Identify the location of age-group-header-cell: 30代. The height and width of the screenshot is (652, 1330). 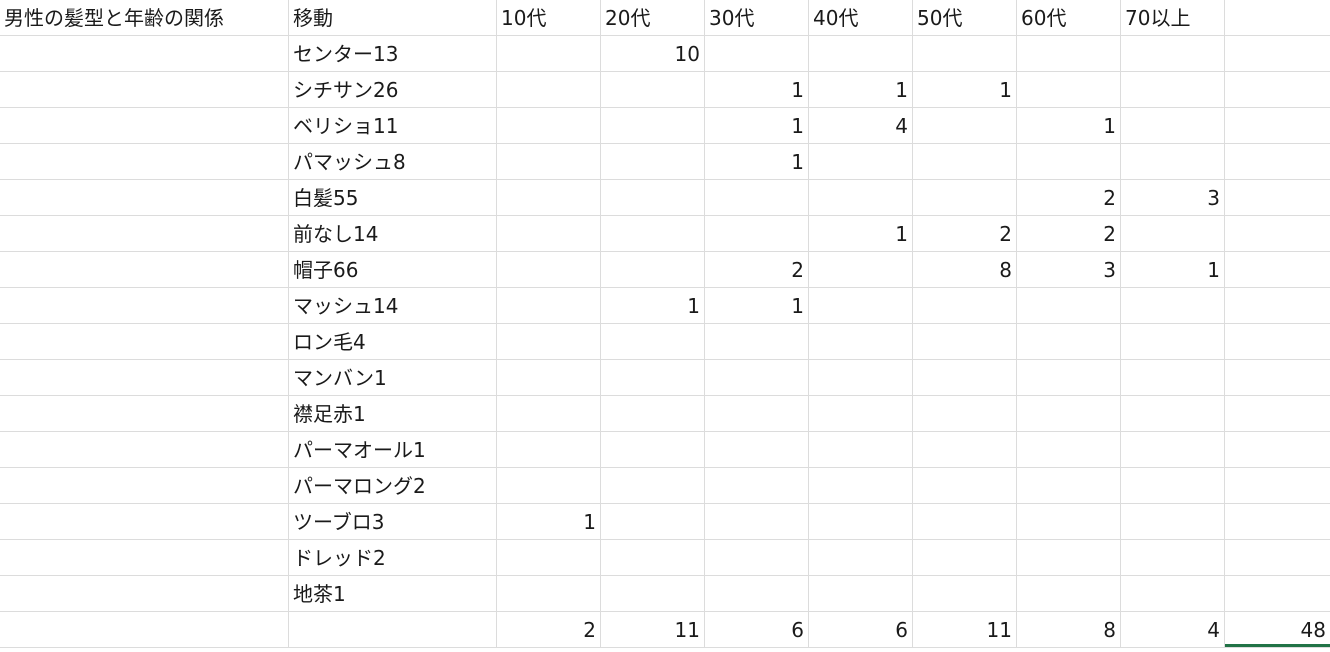
(757, 18).